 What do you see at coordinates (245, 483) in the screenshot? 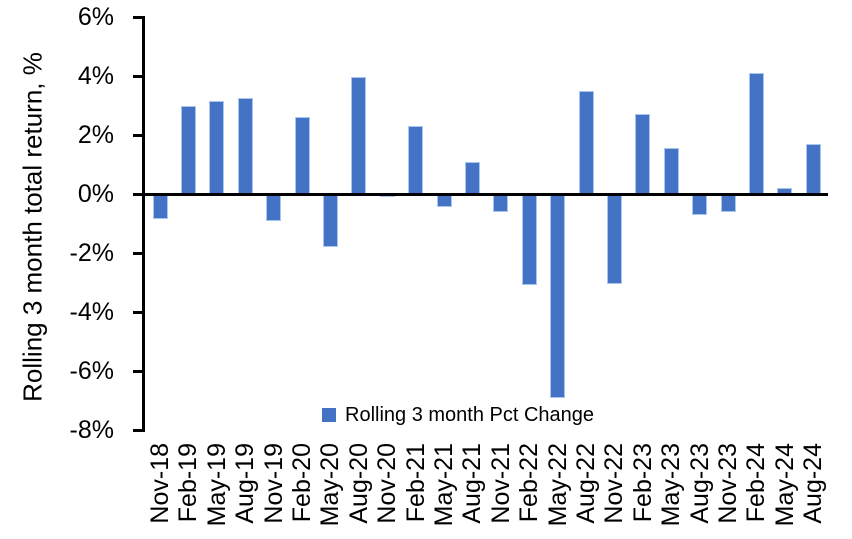
I see `x-axis-label: Aug-19` at bounding box center [245, 483].